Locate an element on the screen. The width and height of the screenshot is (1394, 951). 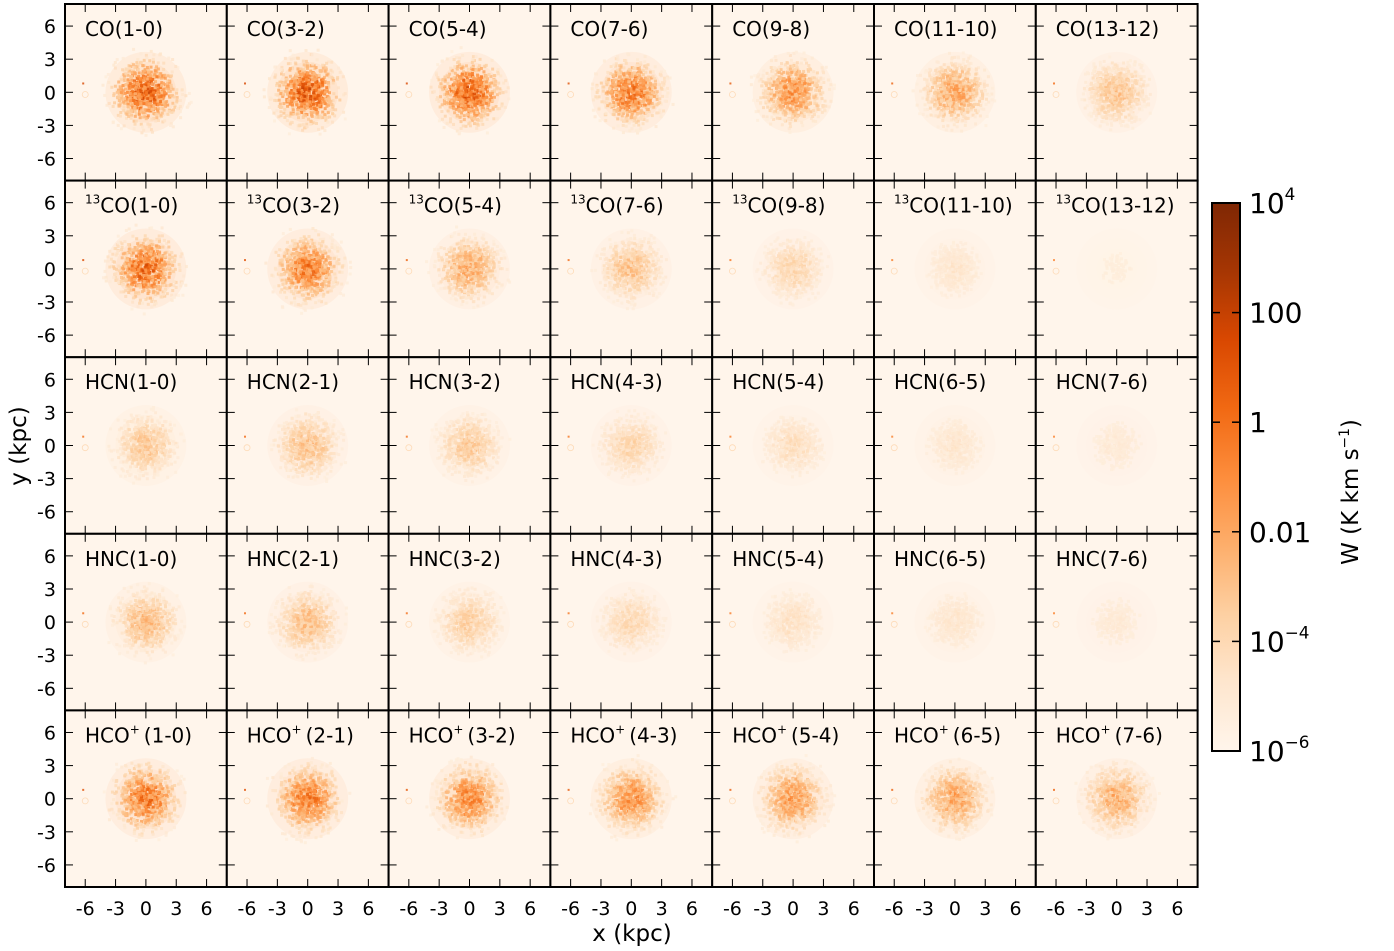
colorbar-tick-label: 10⁻⁴ is located at coordinates (1279, 640).